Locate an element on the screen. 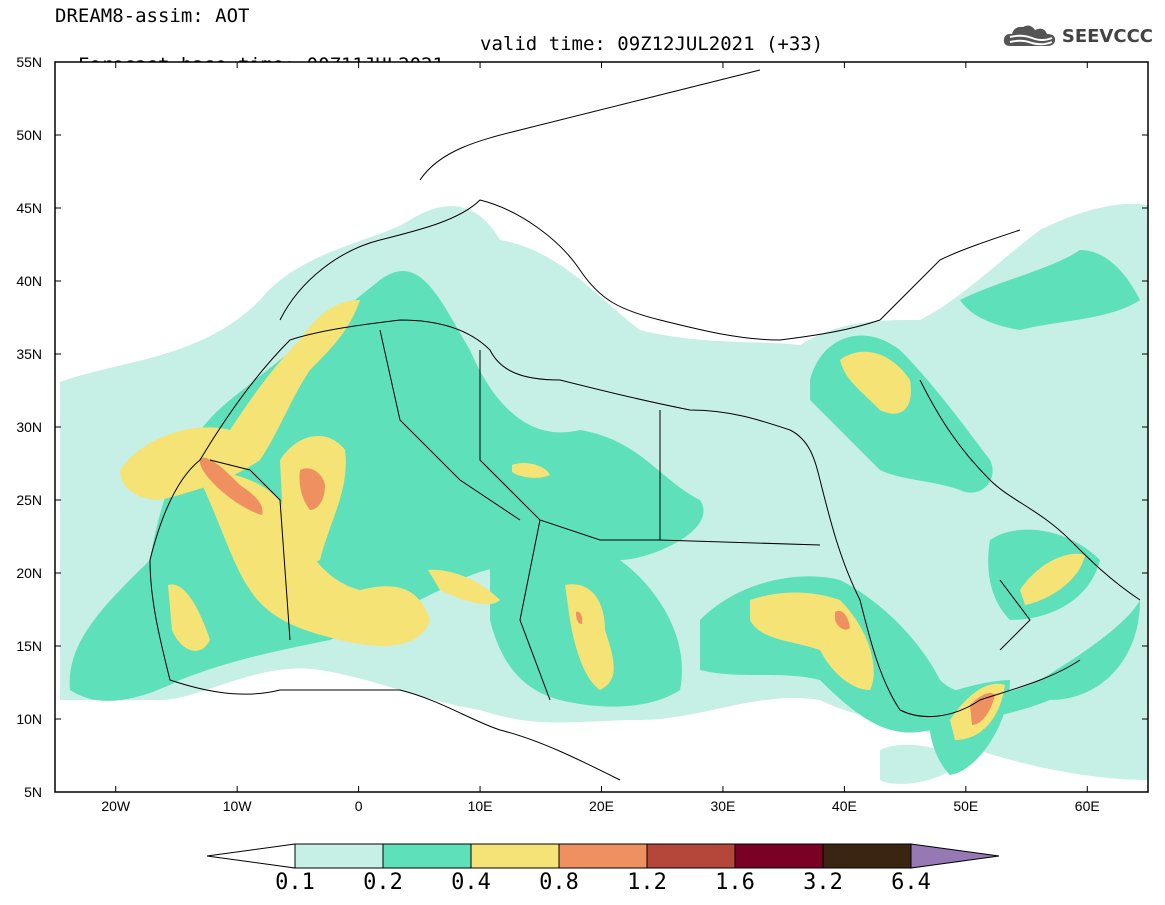 This screenshot has height=905, width=1165. lat-label: 20N is located at coordinates (29, 573).